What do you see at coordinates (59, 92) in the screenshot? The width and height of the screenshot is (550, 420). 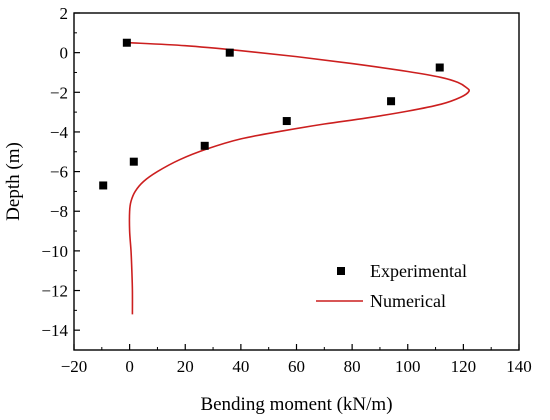 I see `y-tick-label: −2` at bounding box center [59, 92].